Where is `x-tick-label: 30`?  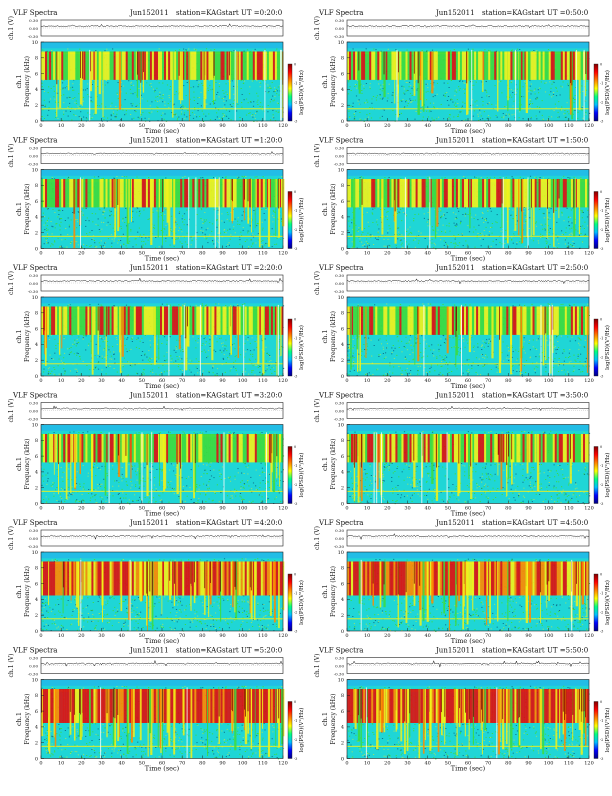 x-tick-label: 30 is located at coordinates (407, 126).